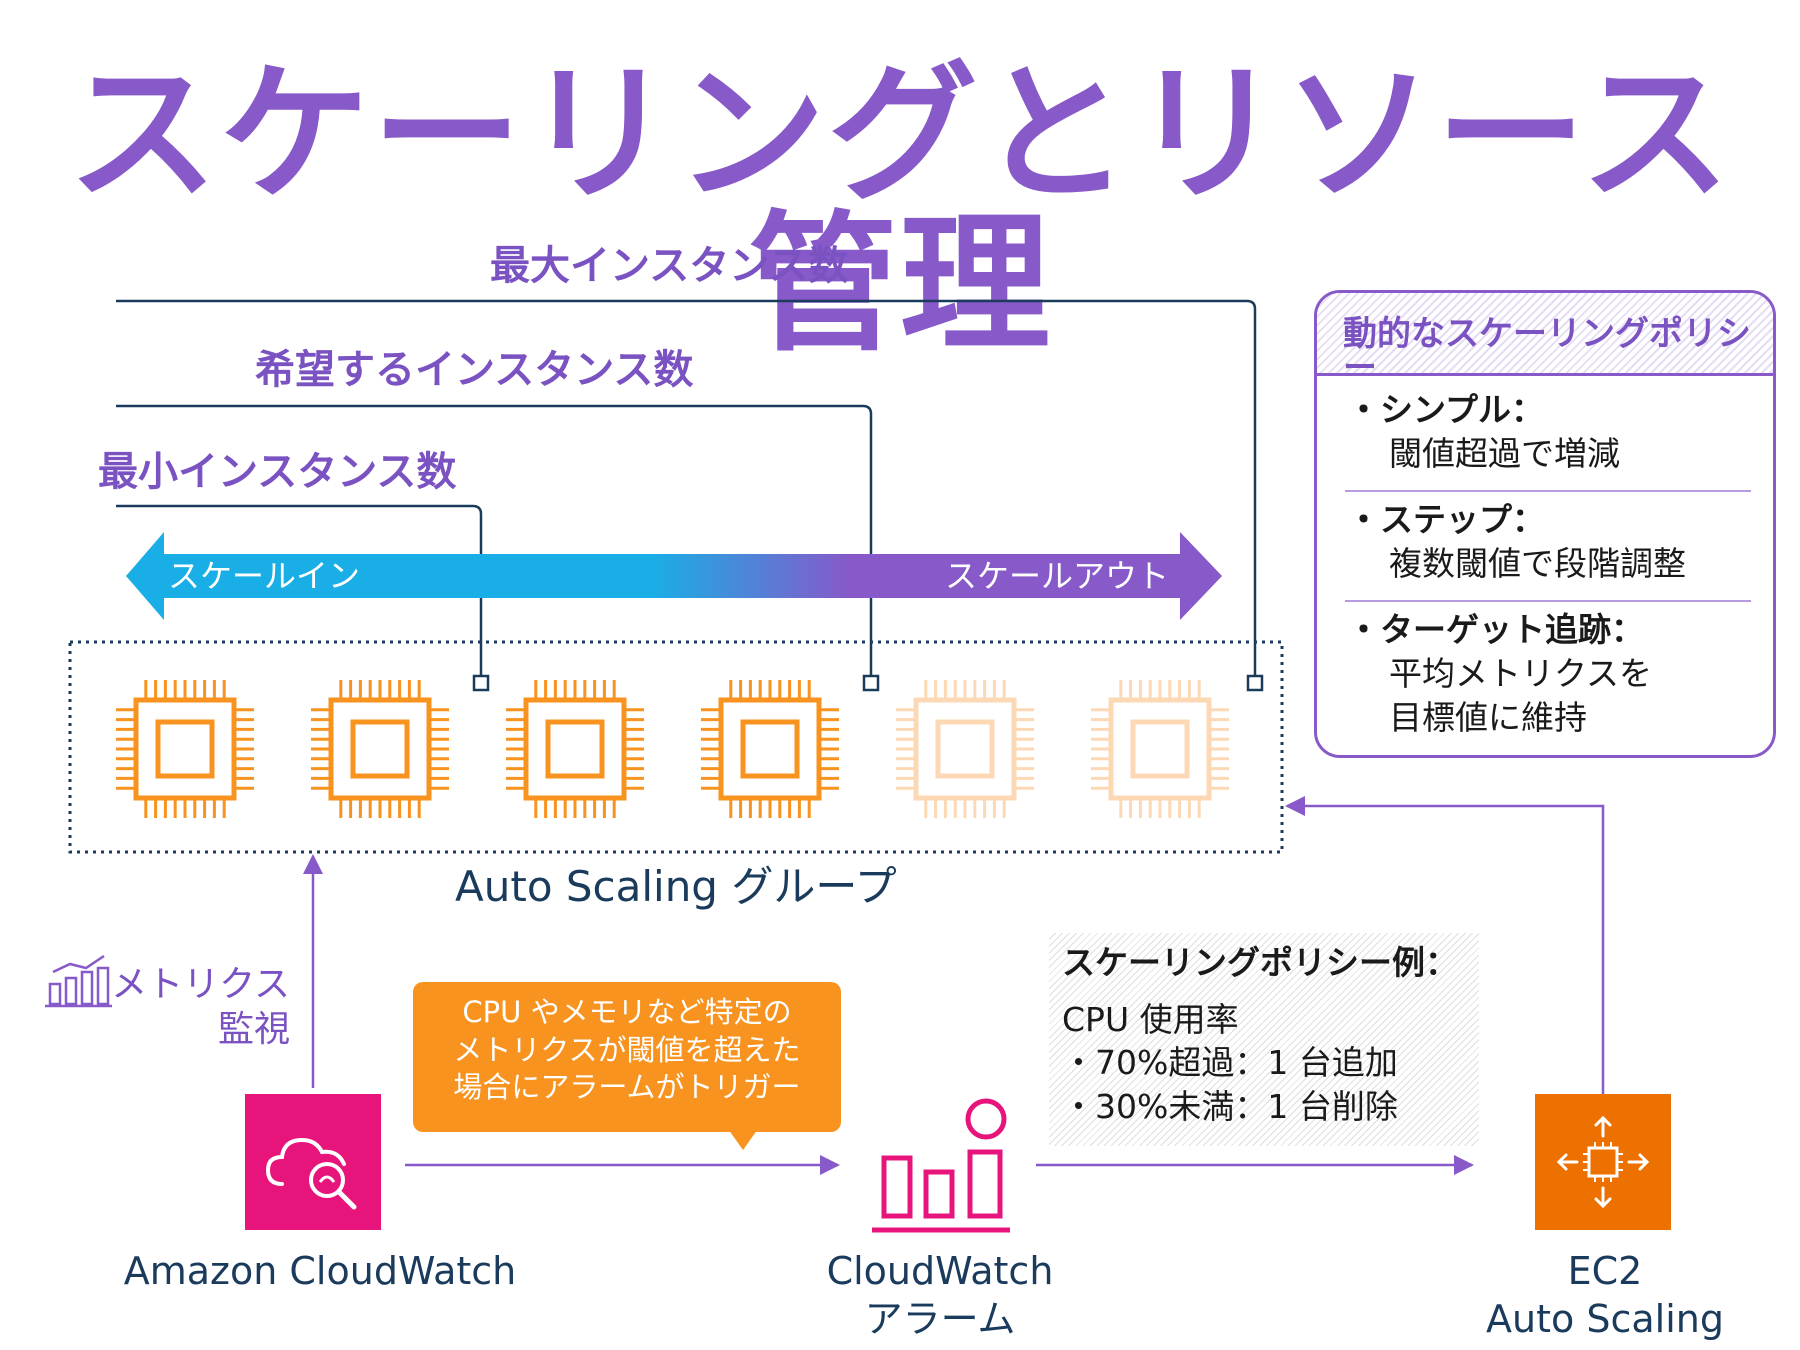 The width and height of the screenshot is (1800, 1350). I want to click on callout-line1: CPU やメモリなど特定の, so click(627, 1012).